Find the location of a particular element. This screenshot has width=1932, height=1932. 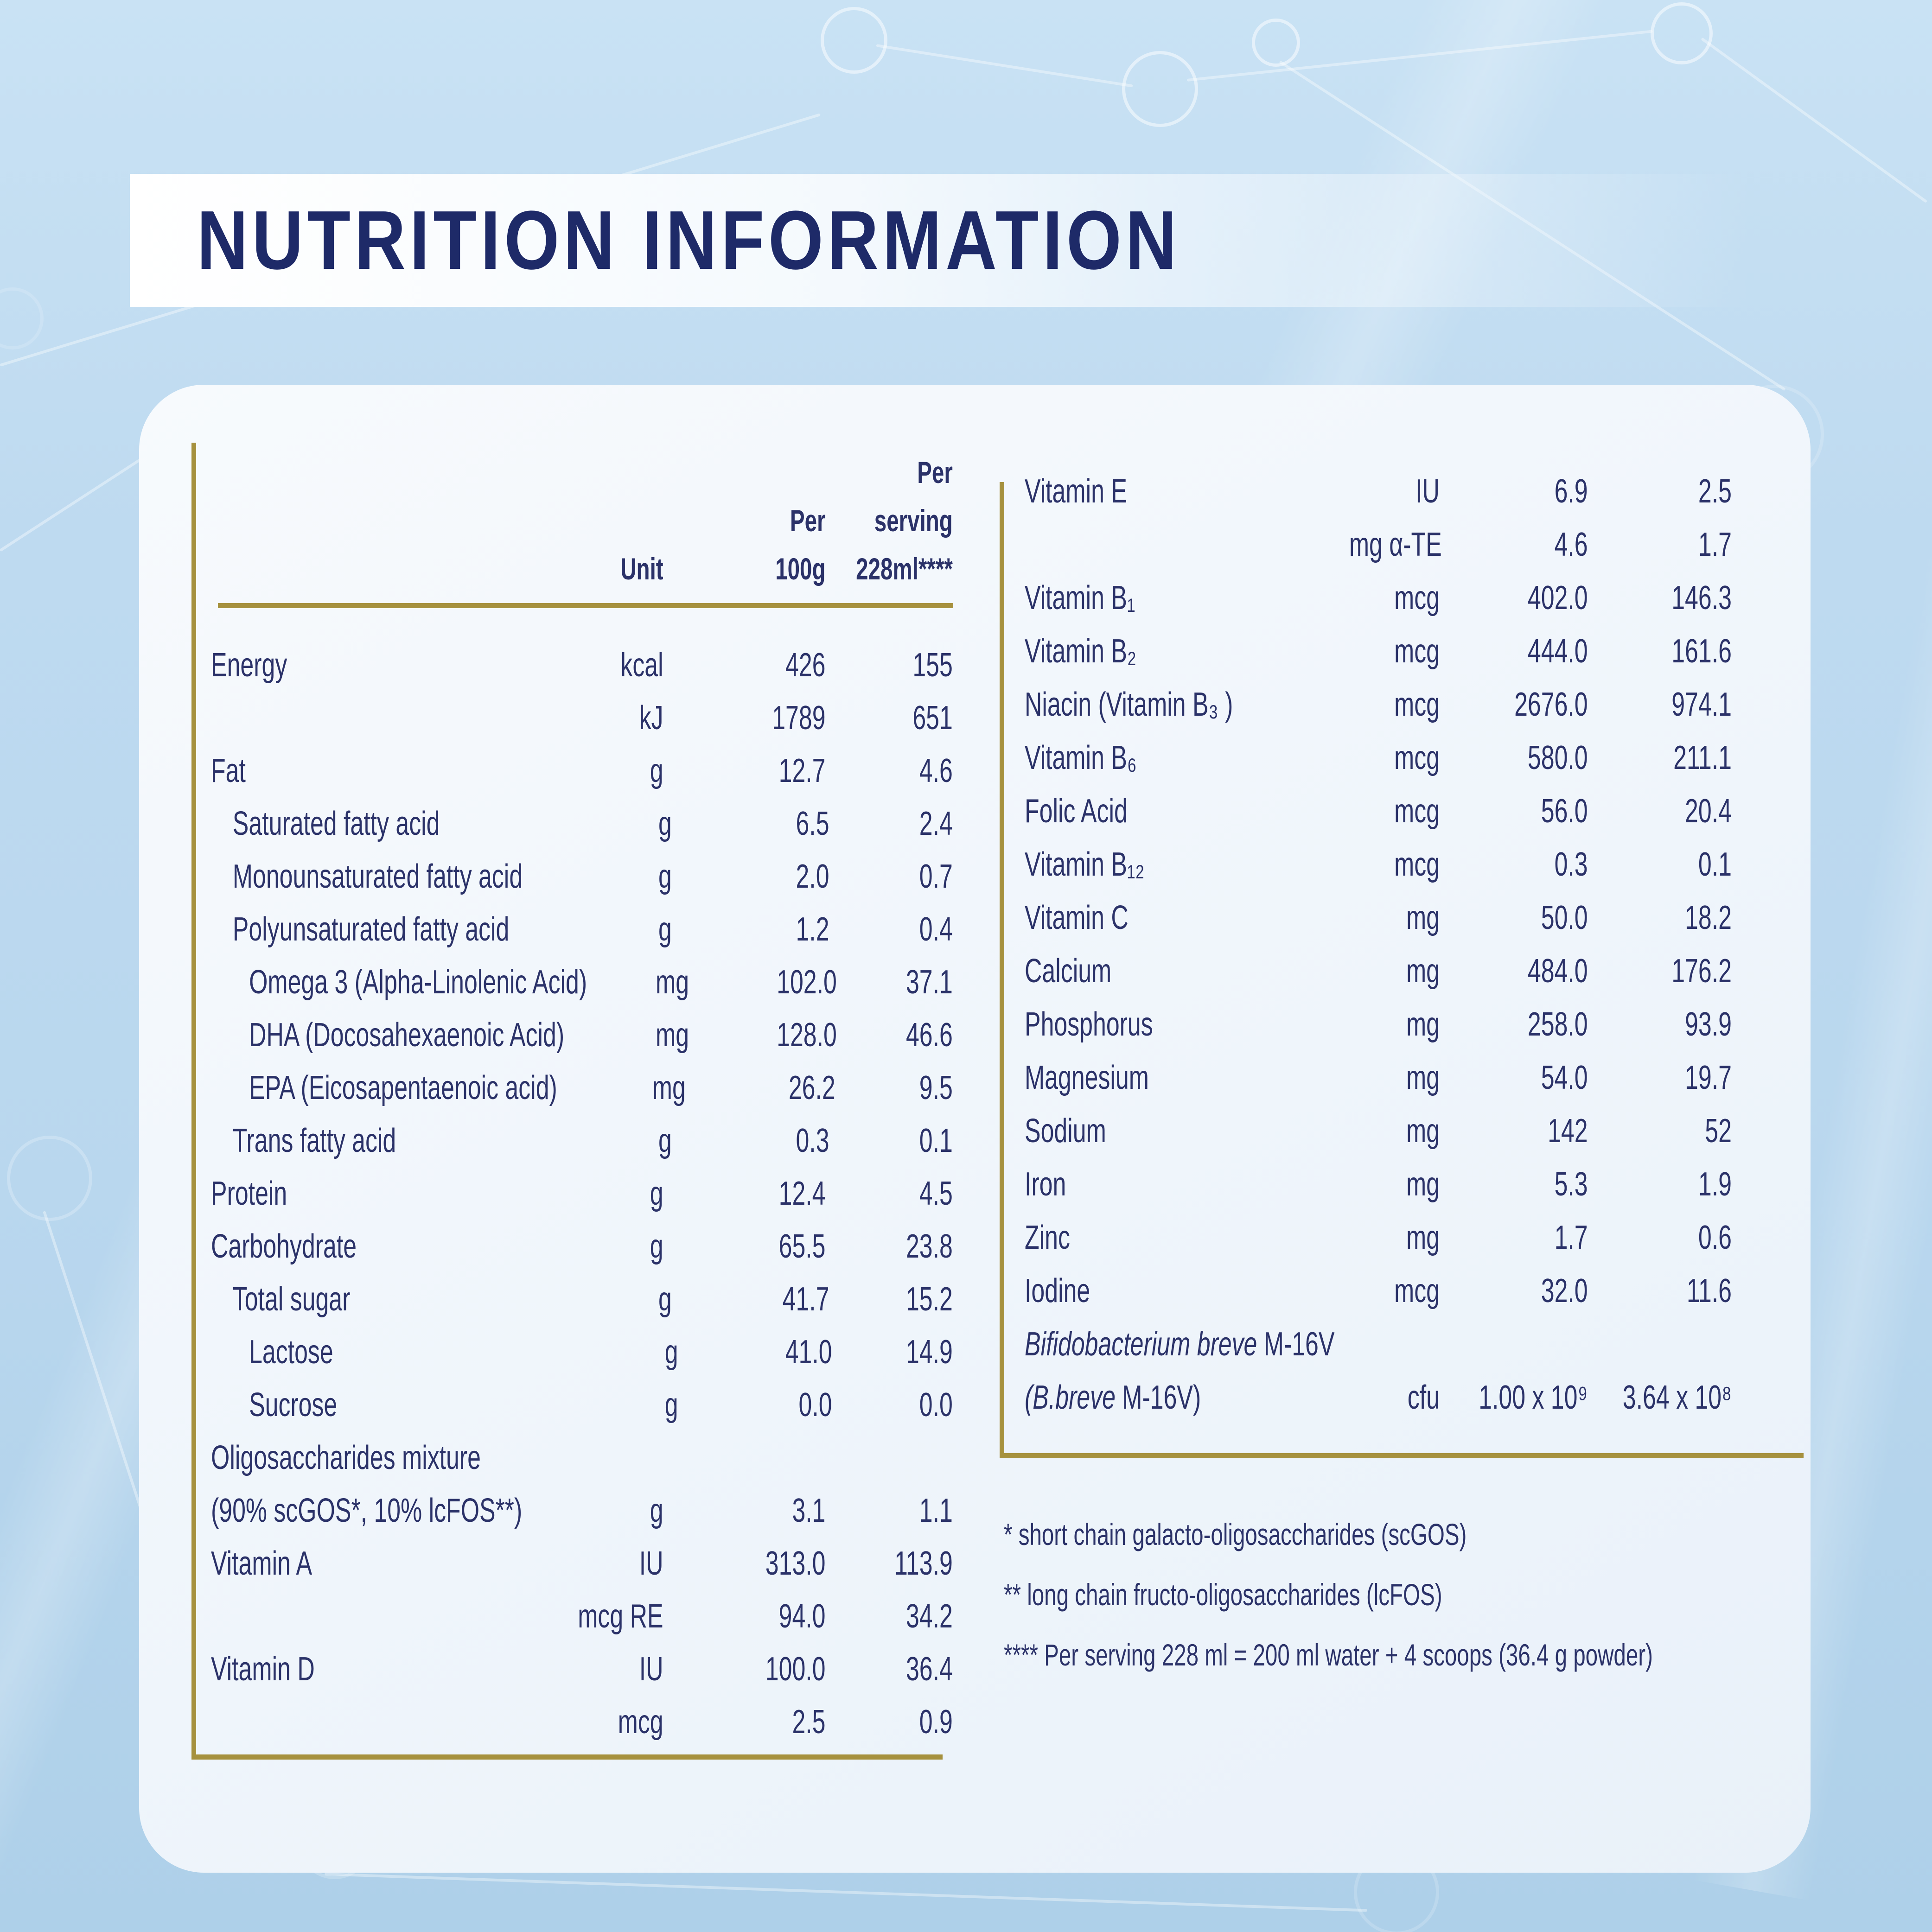

row-label: Zinc is located at coordinates (1048, 1237).